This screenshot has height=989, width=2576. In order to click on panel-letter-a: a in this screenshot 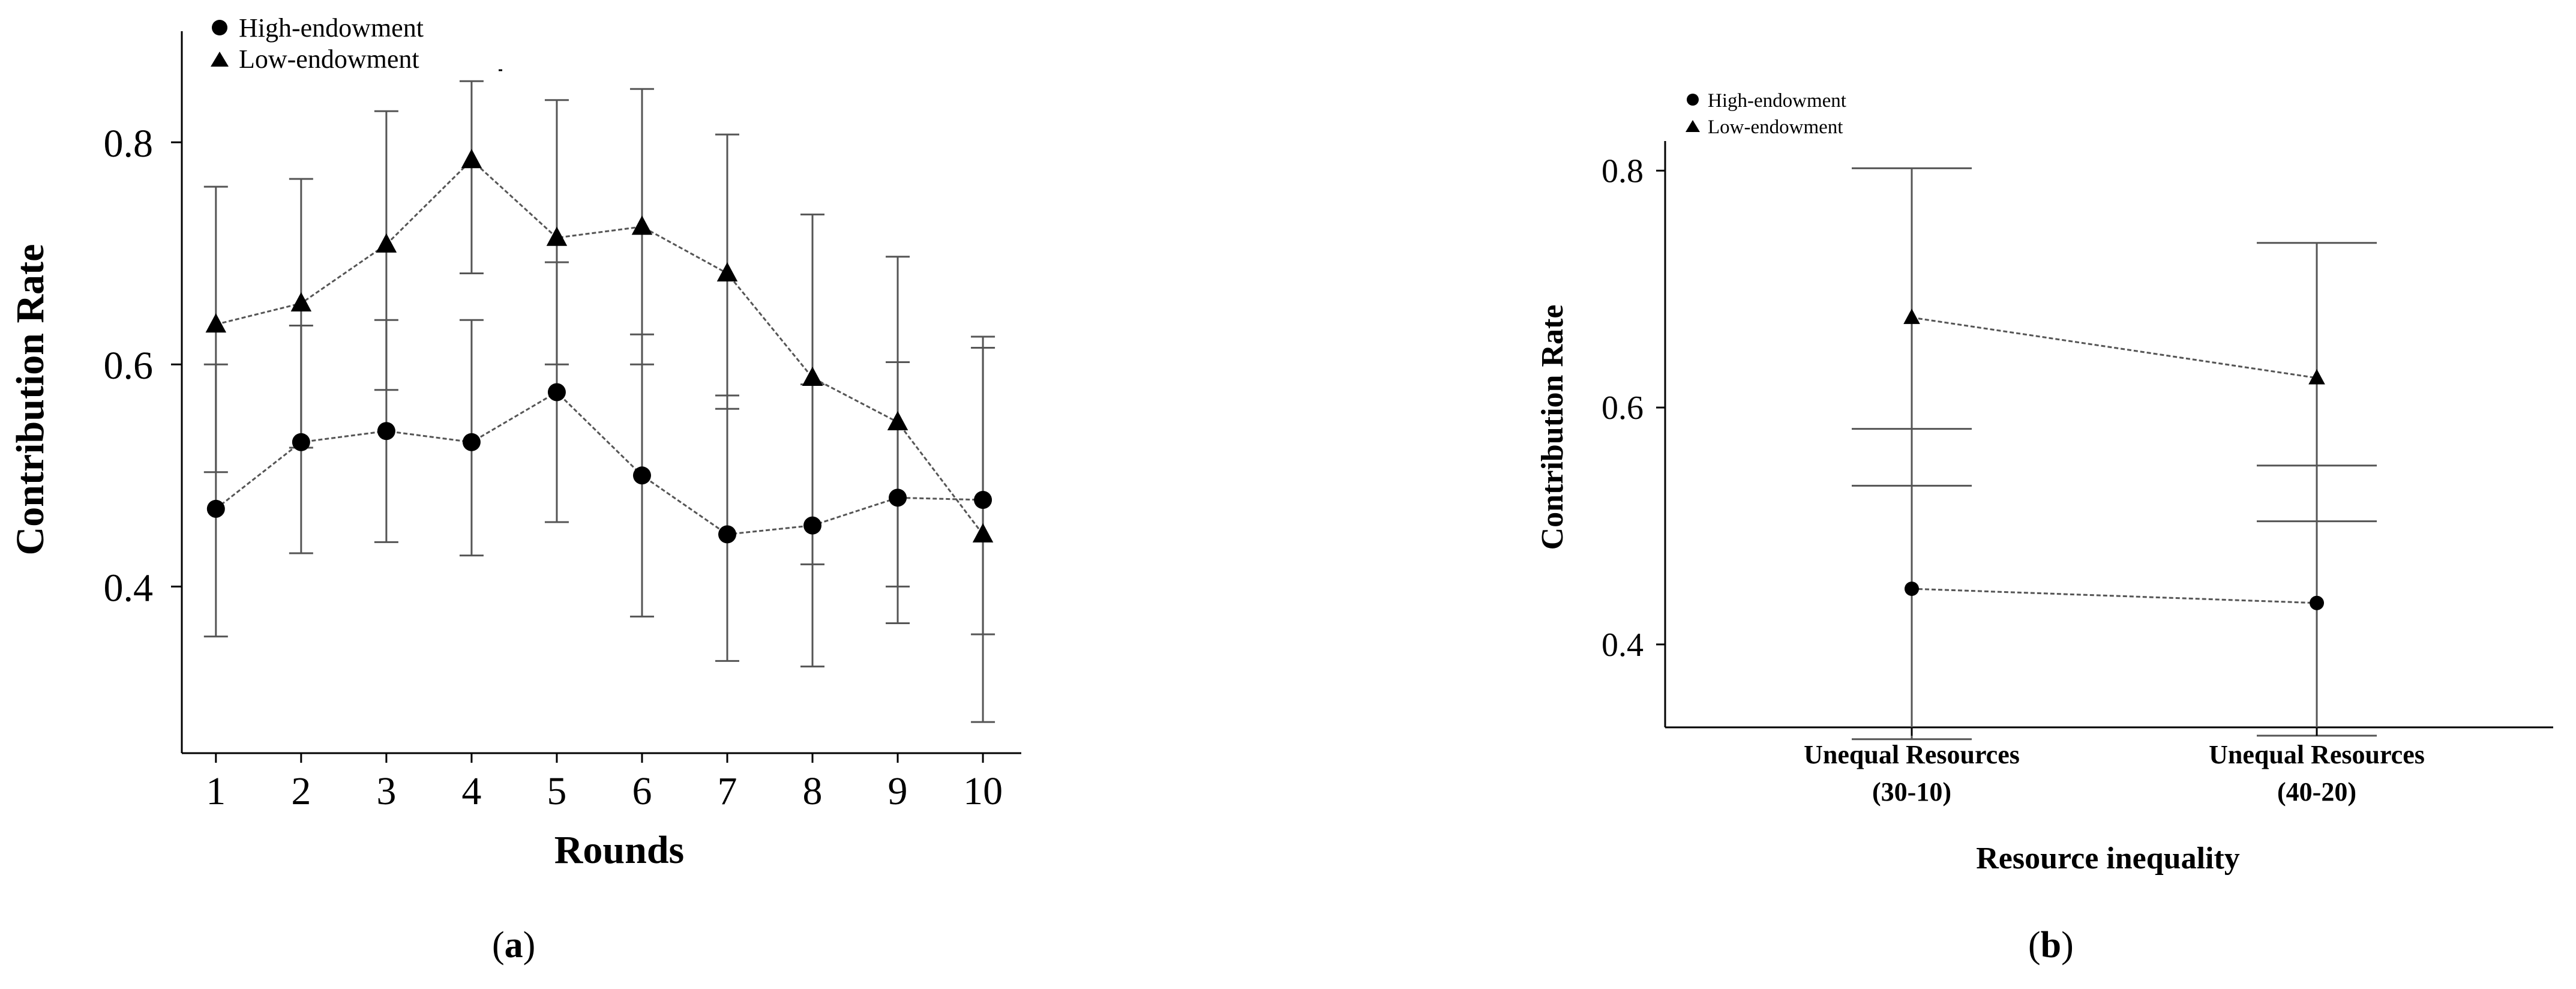, I will do `click(513, 945)`.